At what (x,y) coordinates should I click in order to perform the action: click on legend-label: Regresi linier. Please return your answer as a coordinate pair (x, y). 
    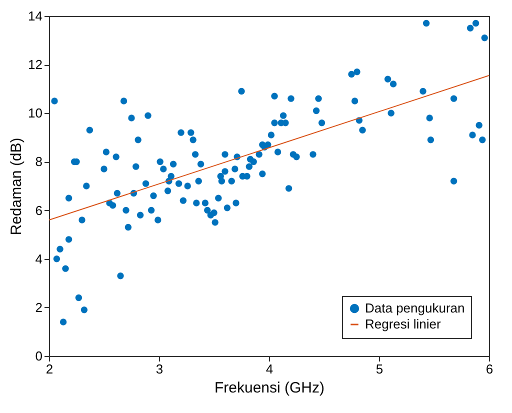
    Looking at the image, I should click on (403, 324).